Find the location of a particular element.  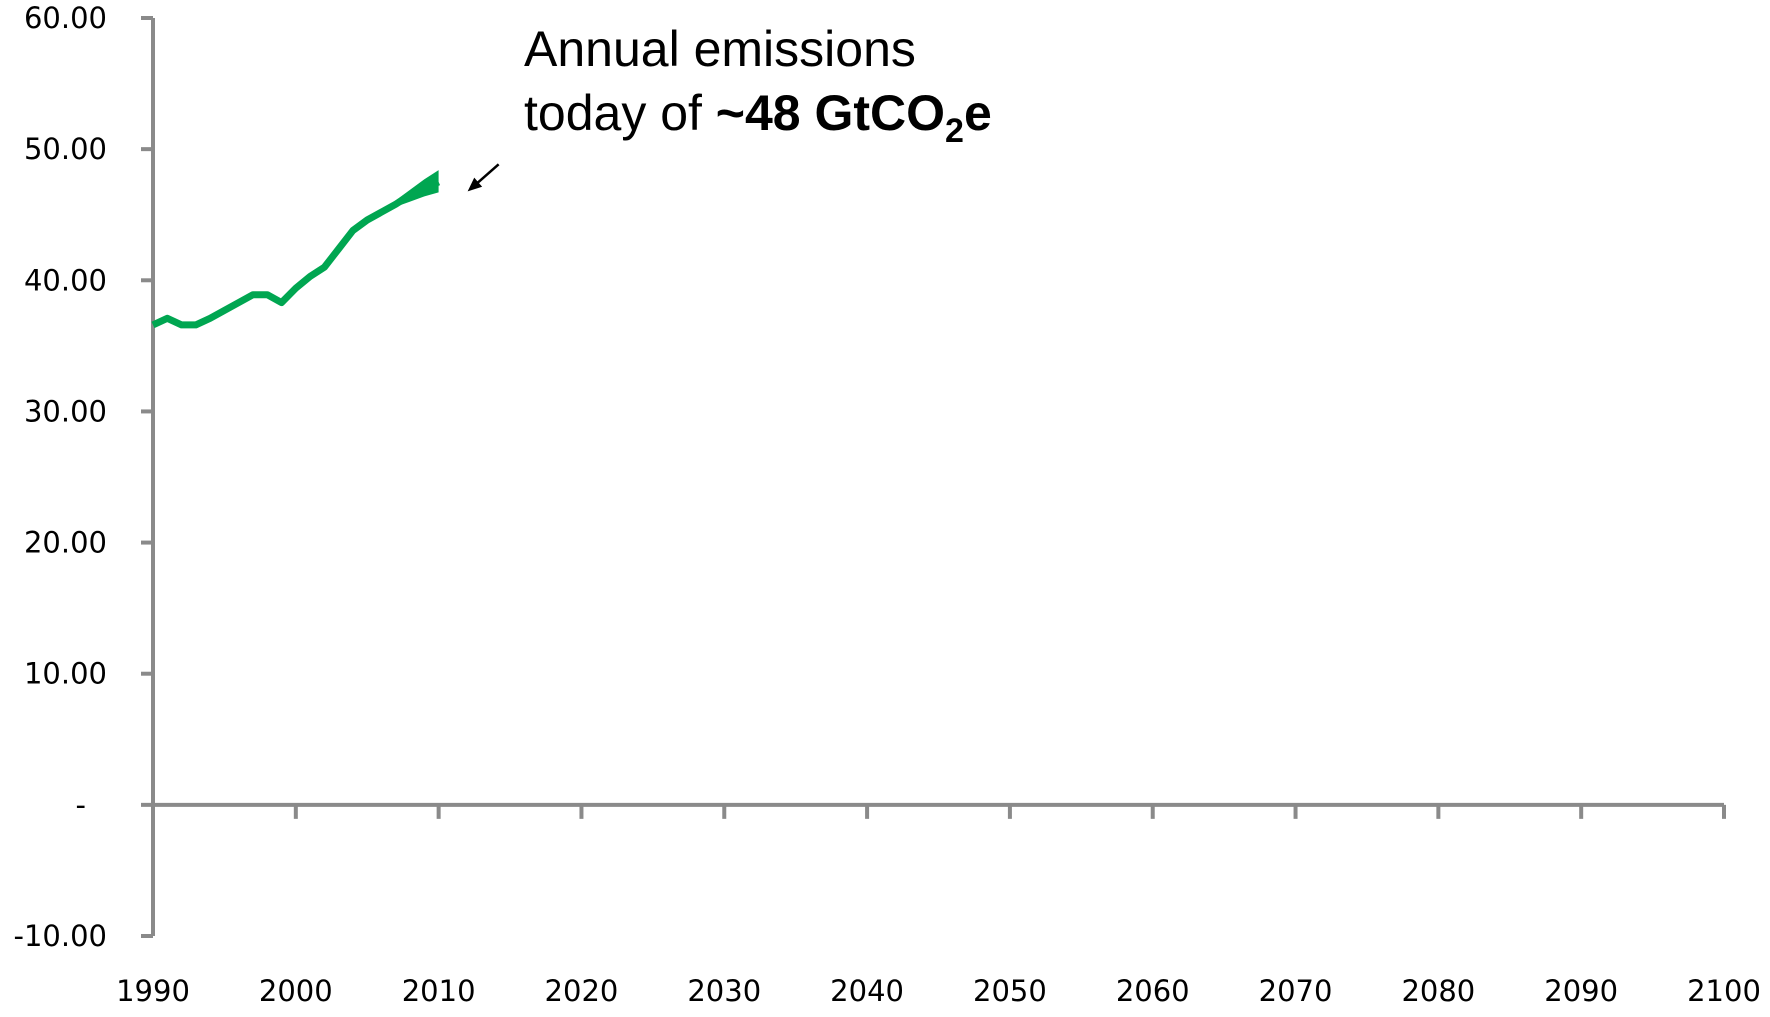

y-tick-label: 50.00 is located at coordinates (65, 149).